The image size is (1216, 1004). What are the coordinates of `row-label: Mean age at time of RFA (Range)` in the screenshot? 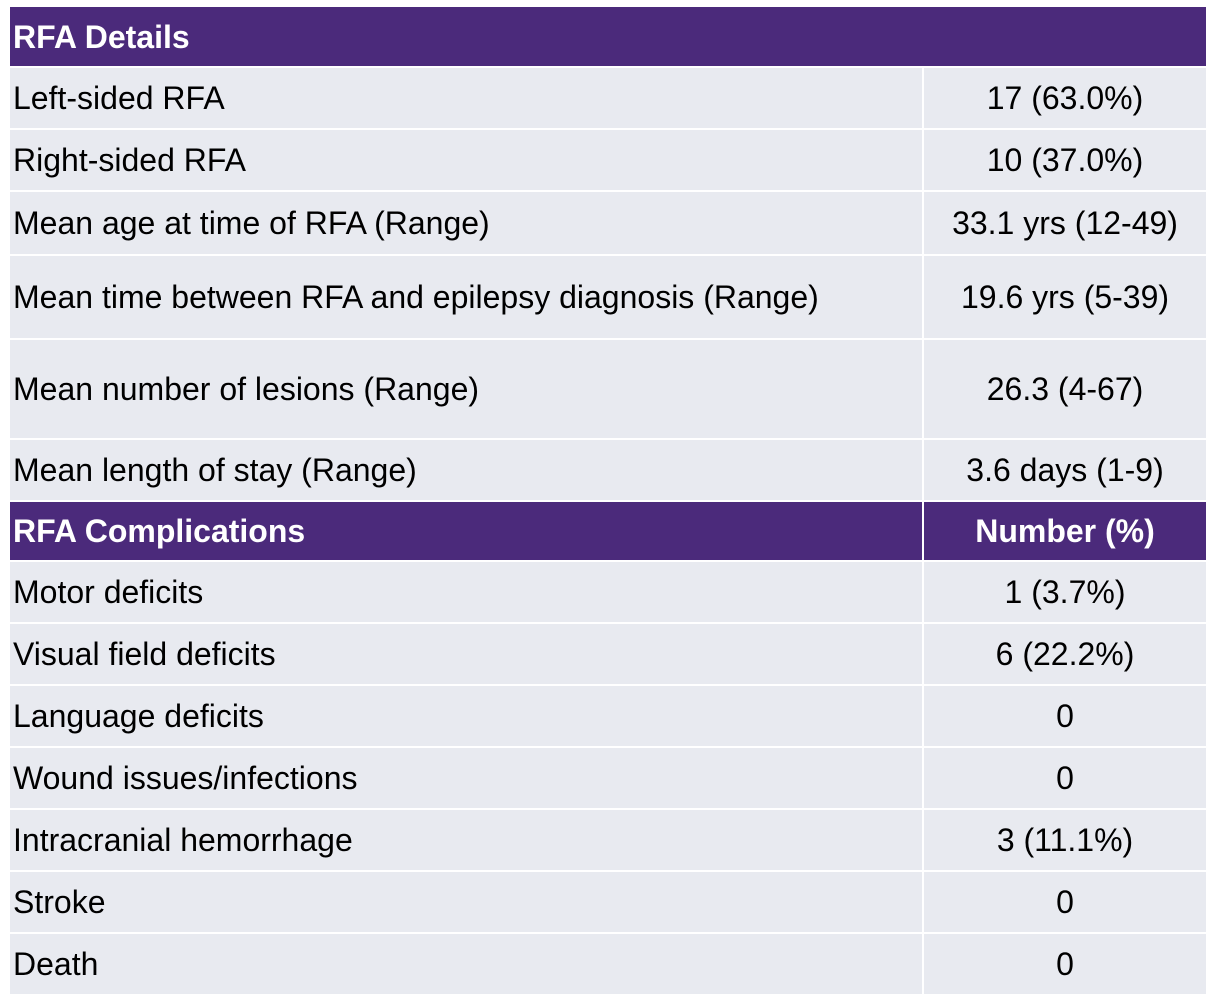 It's located at (466, 223).